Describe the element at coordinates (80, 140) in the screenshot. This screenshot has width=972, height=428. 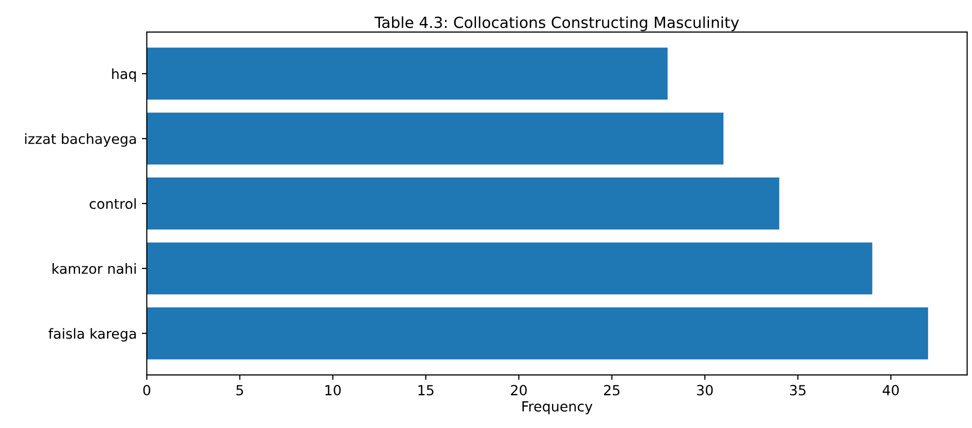
I see `y-tick-label: izzat bachayega` at that location.